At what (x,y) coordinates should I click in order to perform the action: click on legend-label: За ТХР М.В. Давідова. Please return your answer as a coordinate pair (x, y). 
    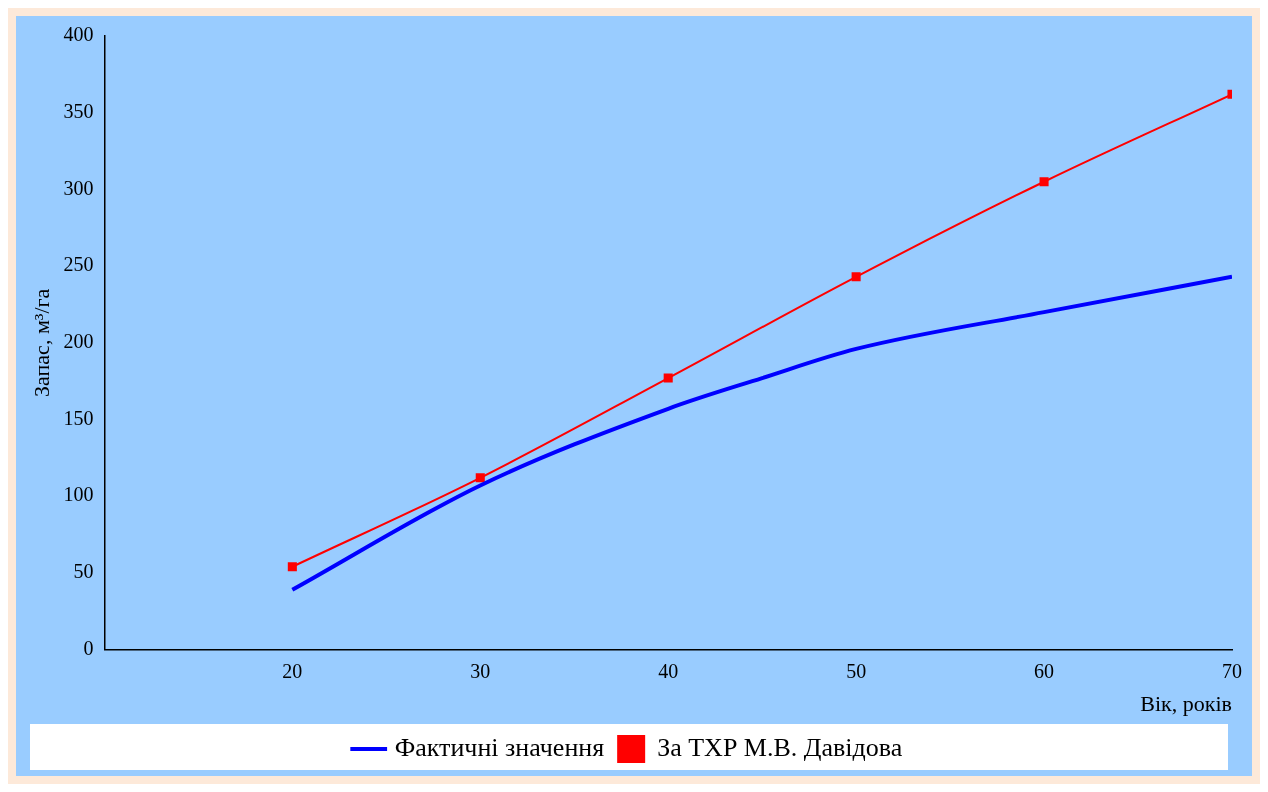
    Looking at the image, I should click on (780, 747).